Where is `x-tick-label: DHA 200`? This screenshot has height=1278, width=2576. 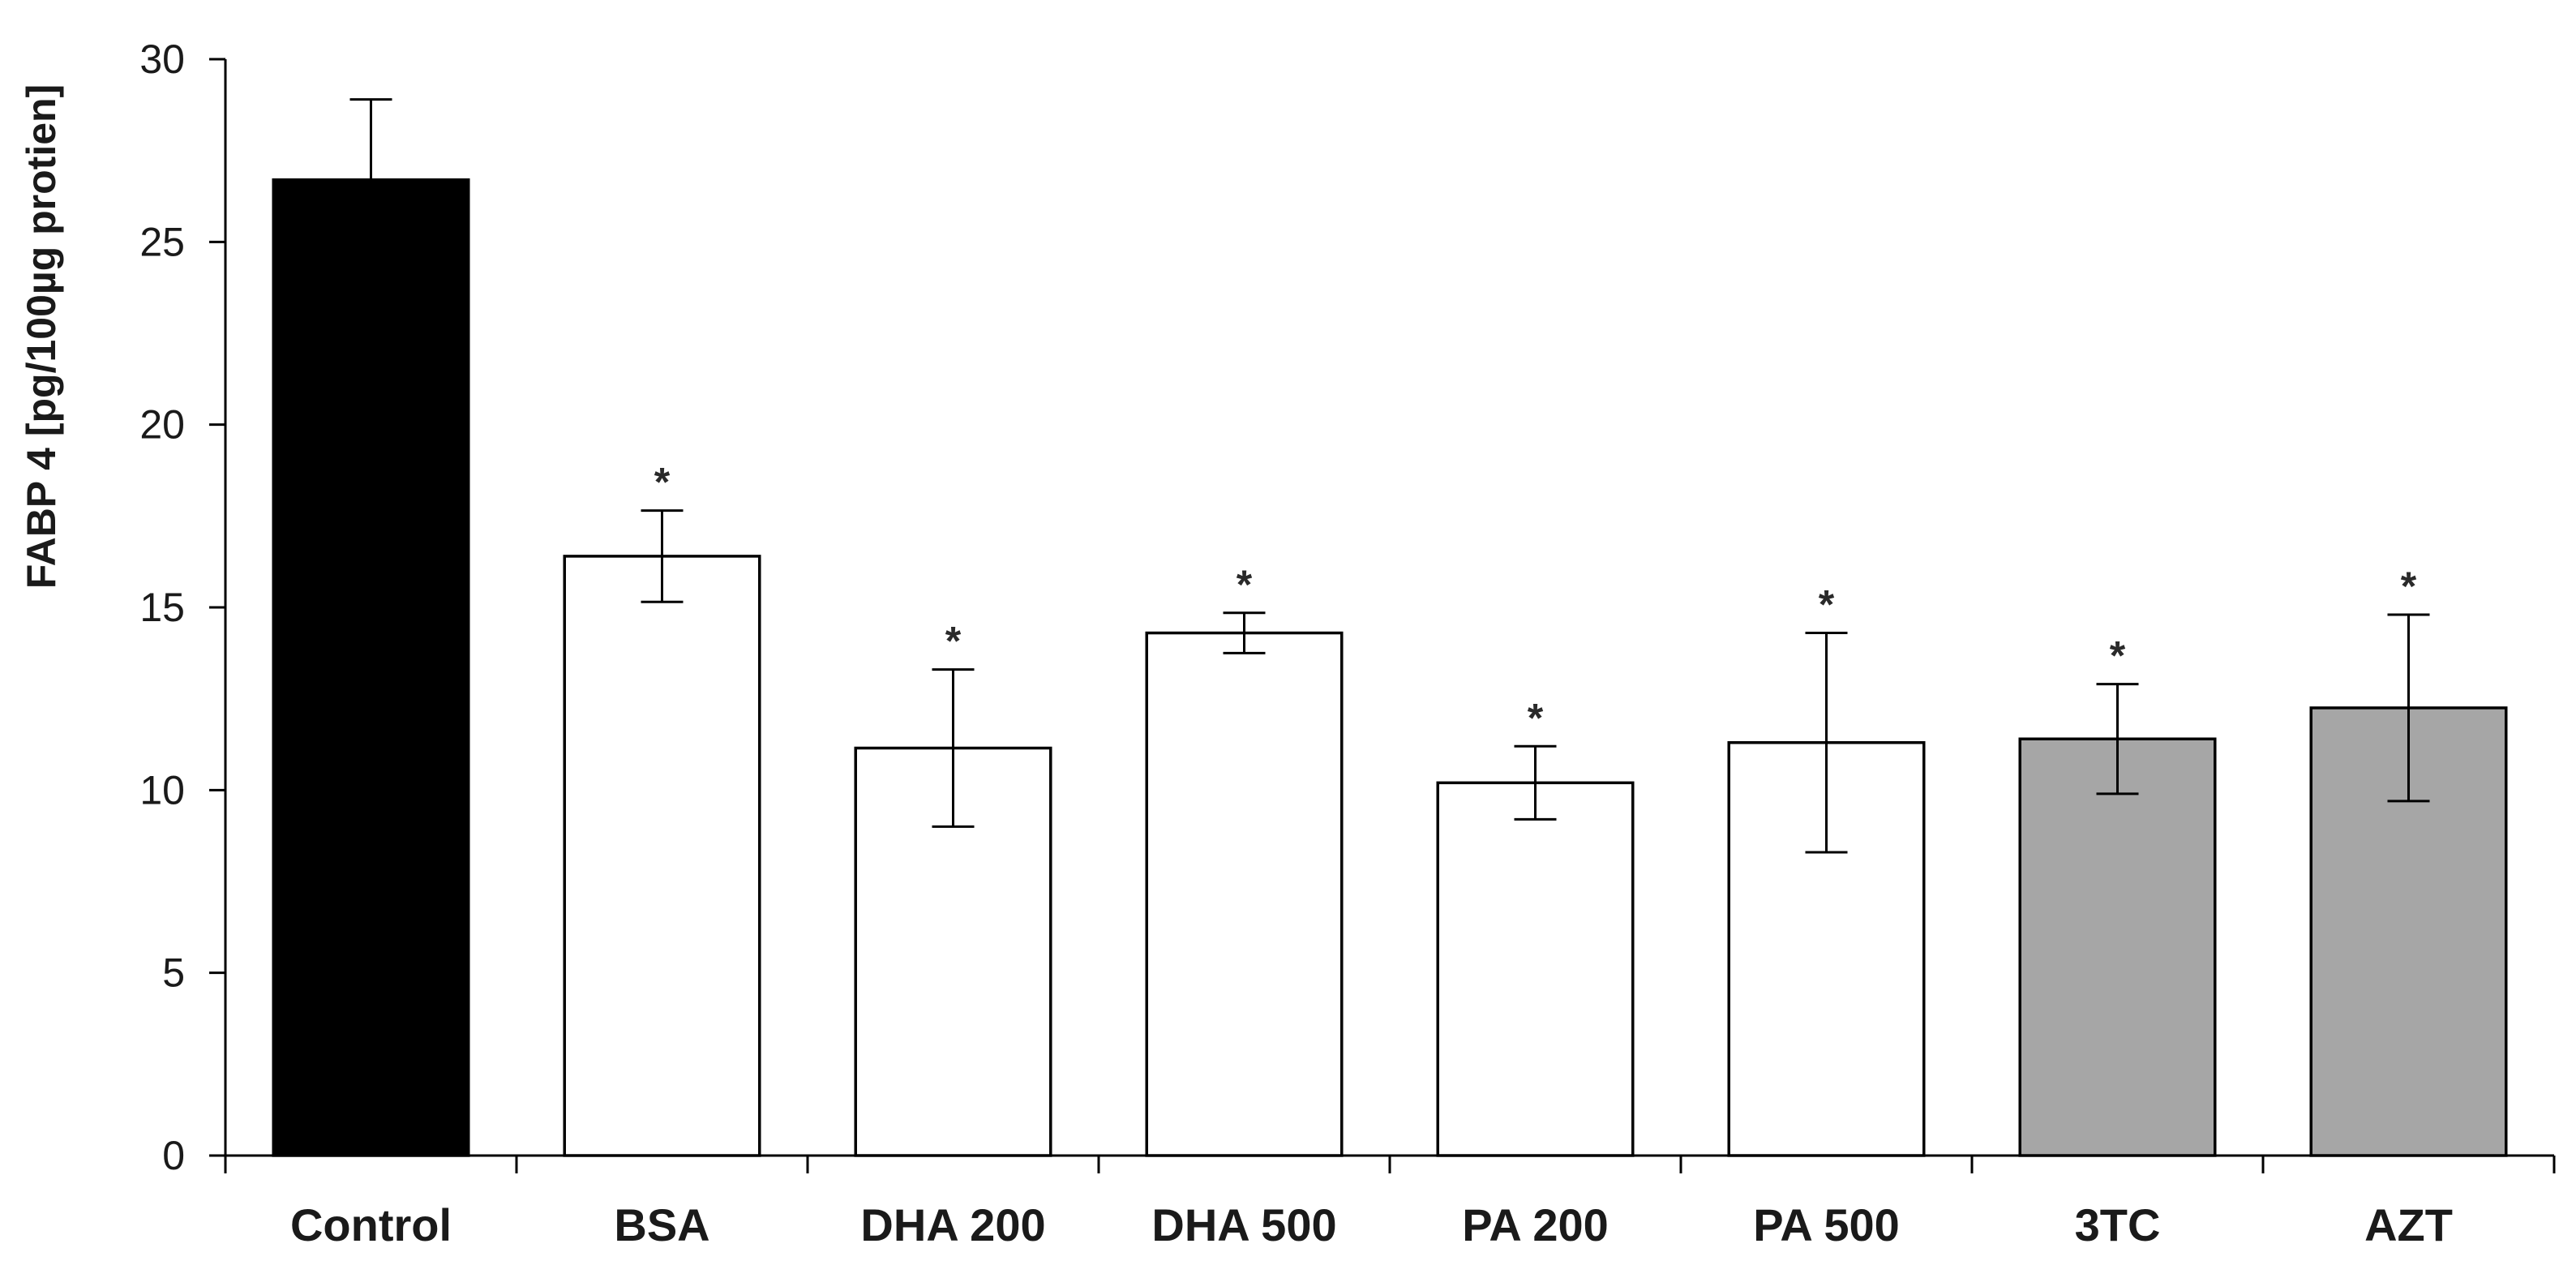 x-tick-label: DHA 200 is located at coordinates (952, 1224).